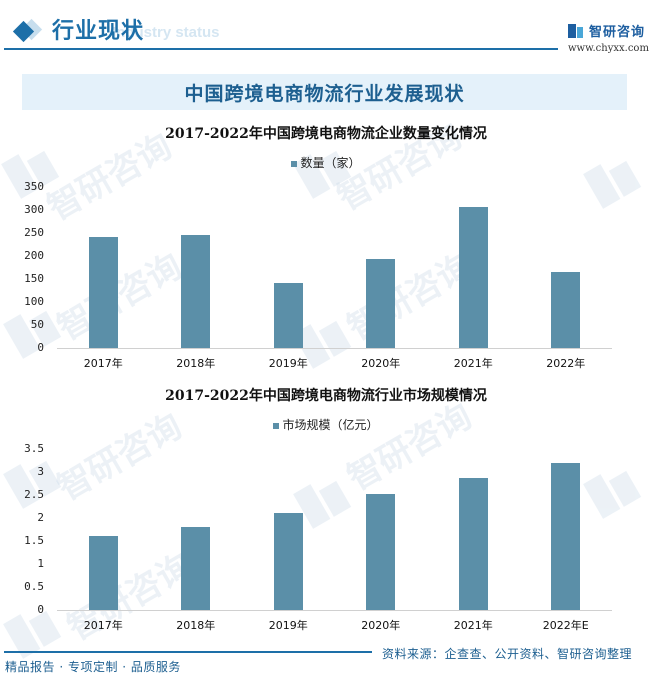 The image size is (652, 679). What do you see at coordinates (608, 48) in the screenshot?
I see `brand-url: www.chyxx.com` at bounding box center [608, 48].